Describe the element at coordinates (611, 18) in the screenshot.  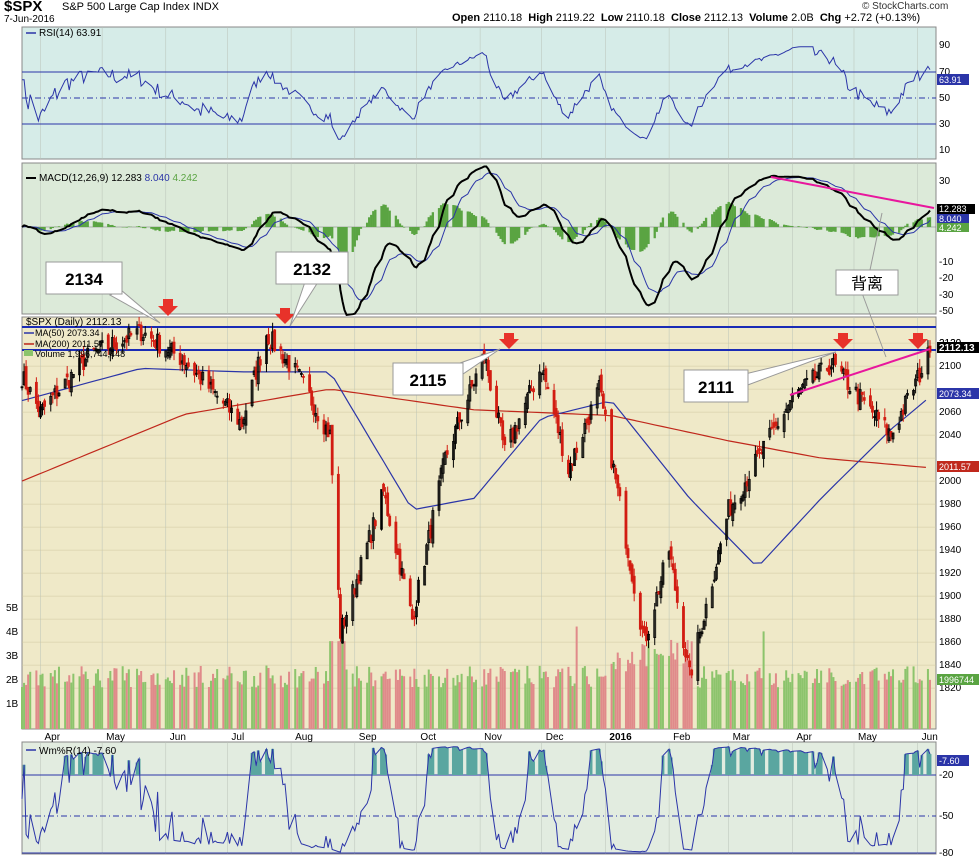
I see `low-label: Low` at that location.